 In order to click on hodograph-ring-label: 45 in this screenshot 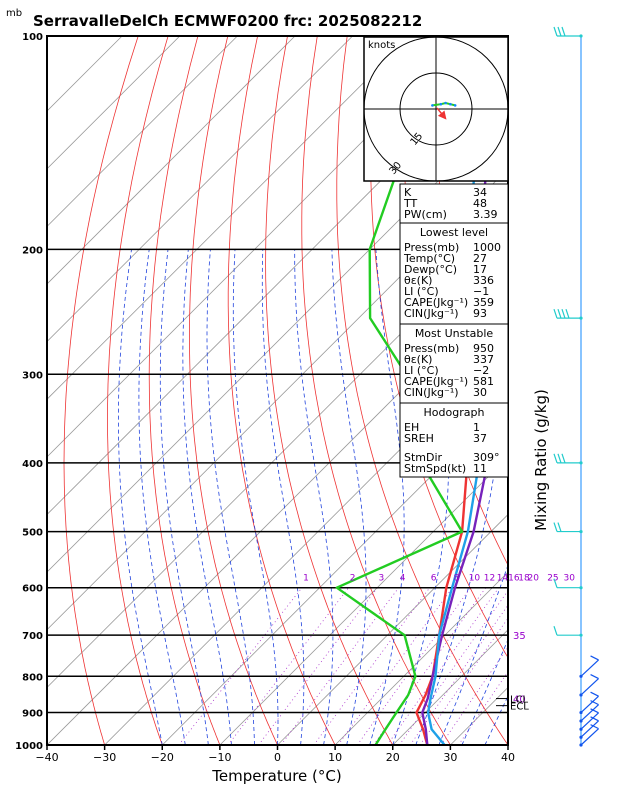, I will do `click(374, 197)`.